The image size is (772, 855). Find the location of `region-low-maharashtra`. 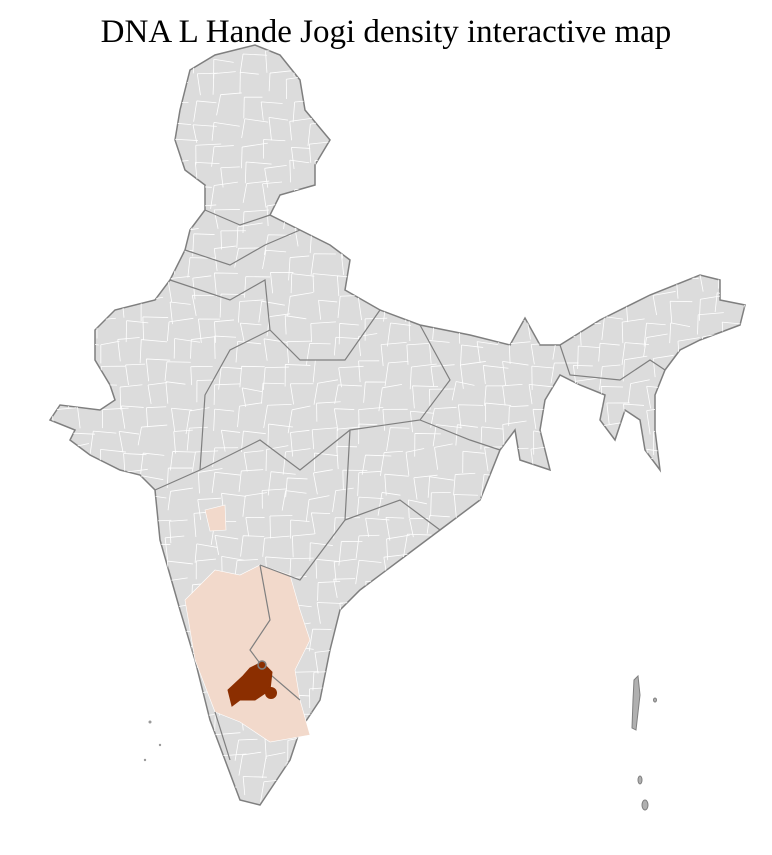

region-low-maharashtra is located at coordinates (215, 518).